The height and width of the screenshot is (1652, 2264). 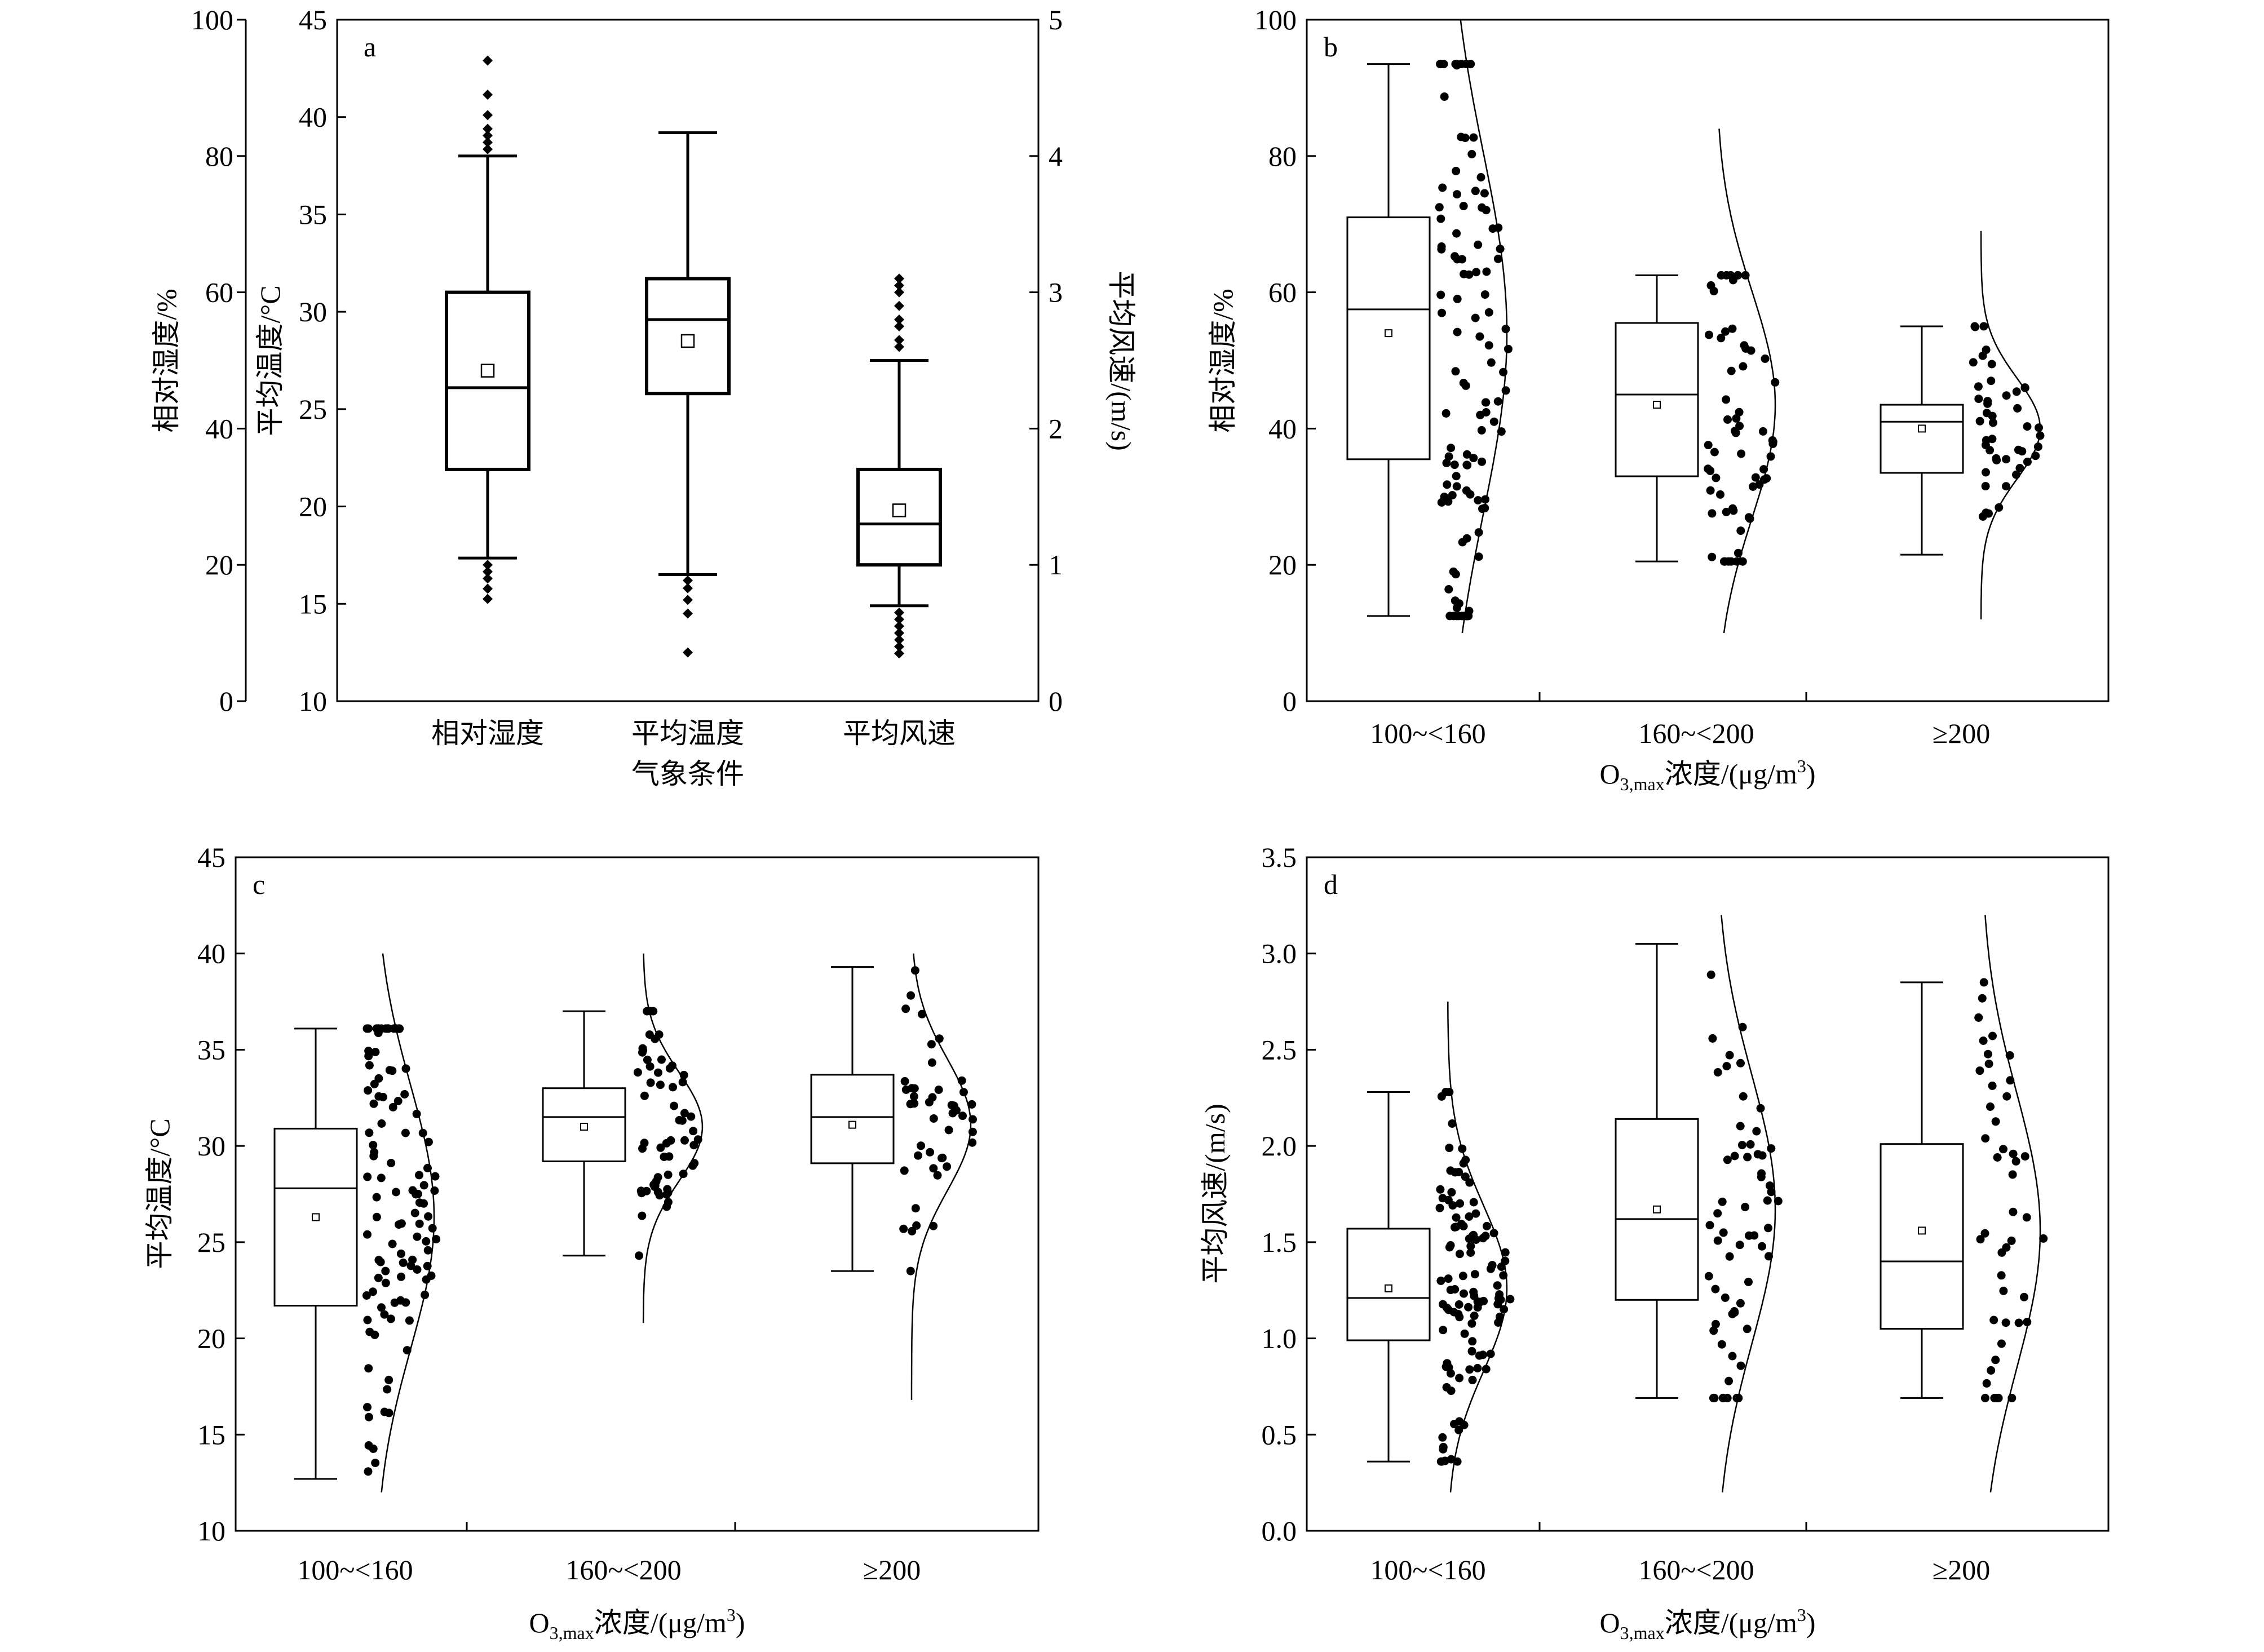 What do you see at coordinates (1708, 1624) in the screenshot?
I see `x-axis-title: O3,max浓度/(μg/m3)` at bounding box center [1708, 1624].